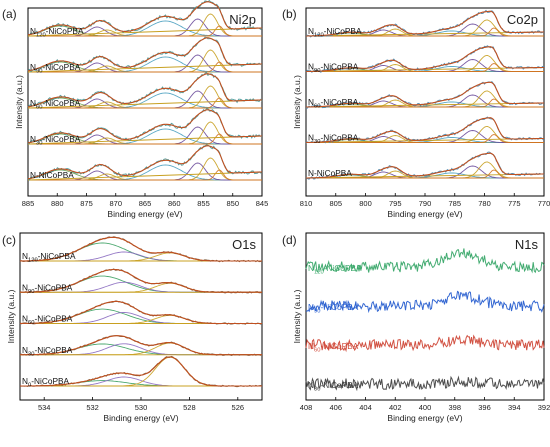  What do you see at coordinates (262, 203) in the screenshot?
I see `x-tick-label: 845` at bounding box center [262, 203].